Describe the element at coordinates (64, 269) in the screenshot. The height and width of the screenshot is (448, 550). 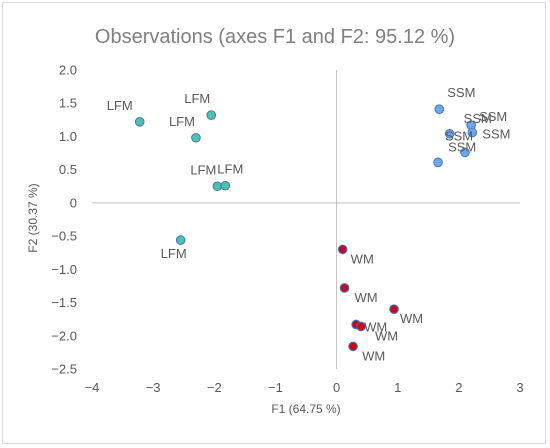
I see `y-tick-label: −1.0` at that location.